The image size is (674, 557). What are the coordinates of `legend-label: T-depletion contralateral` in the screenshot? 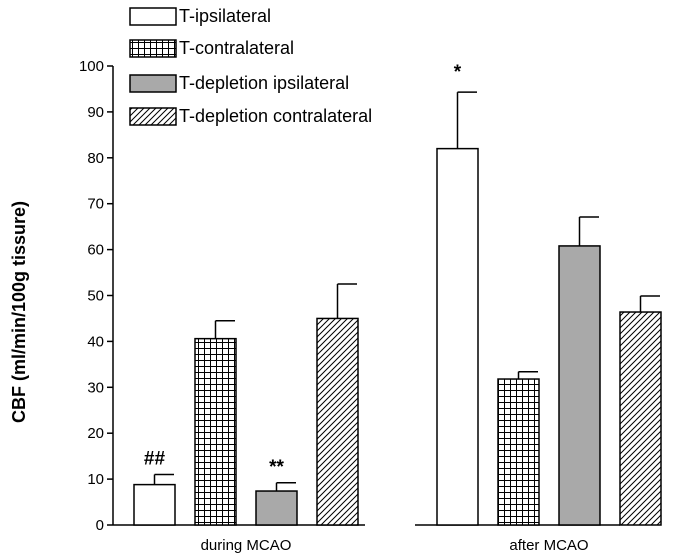 It's located at (275, 116).